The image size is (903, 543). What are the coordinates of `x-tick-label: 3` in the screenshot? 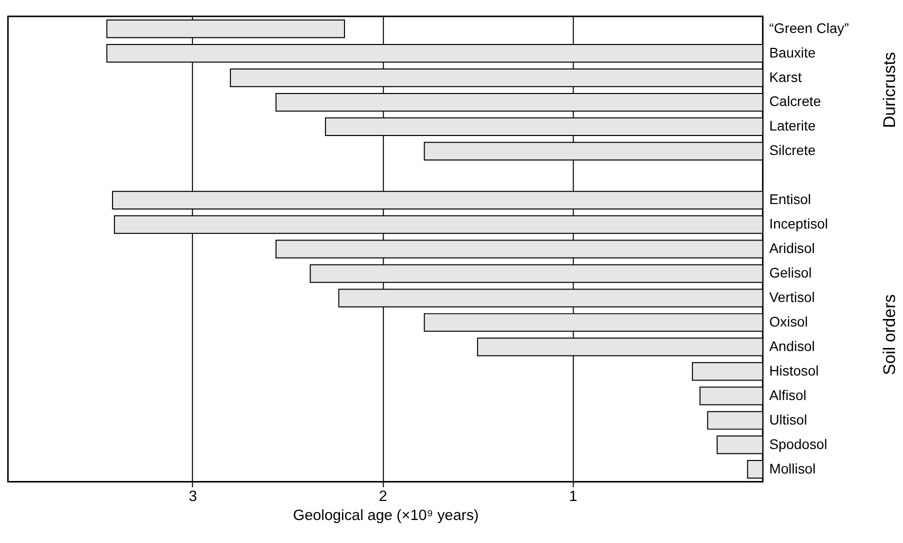 It's located at (193, 497).